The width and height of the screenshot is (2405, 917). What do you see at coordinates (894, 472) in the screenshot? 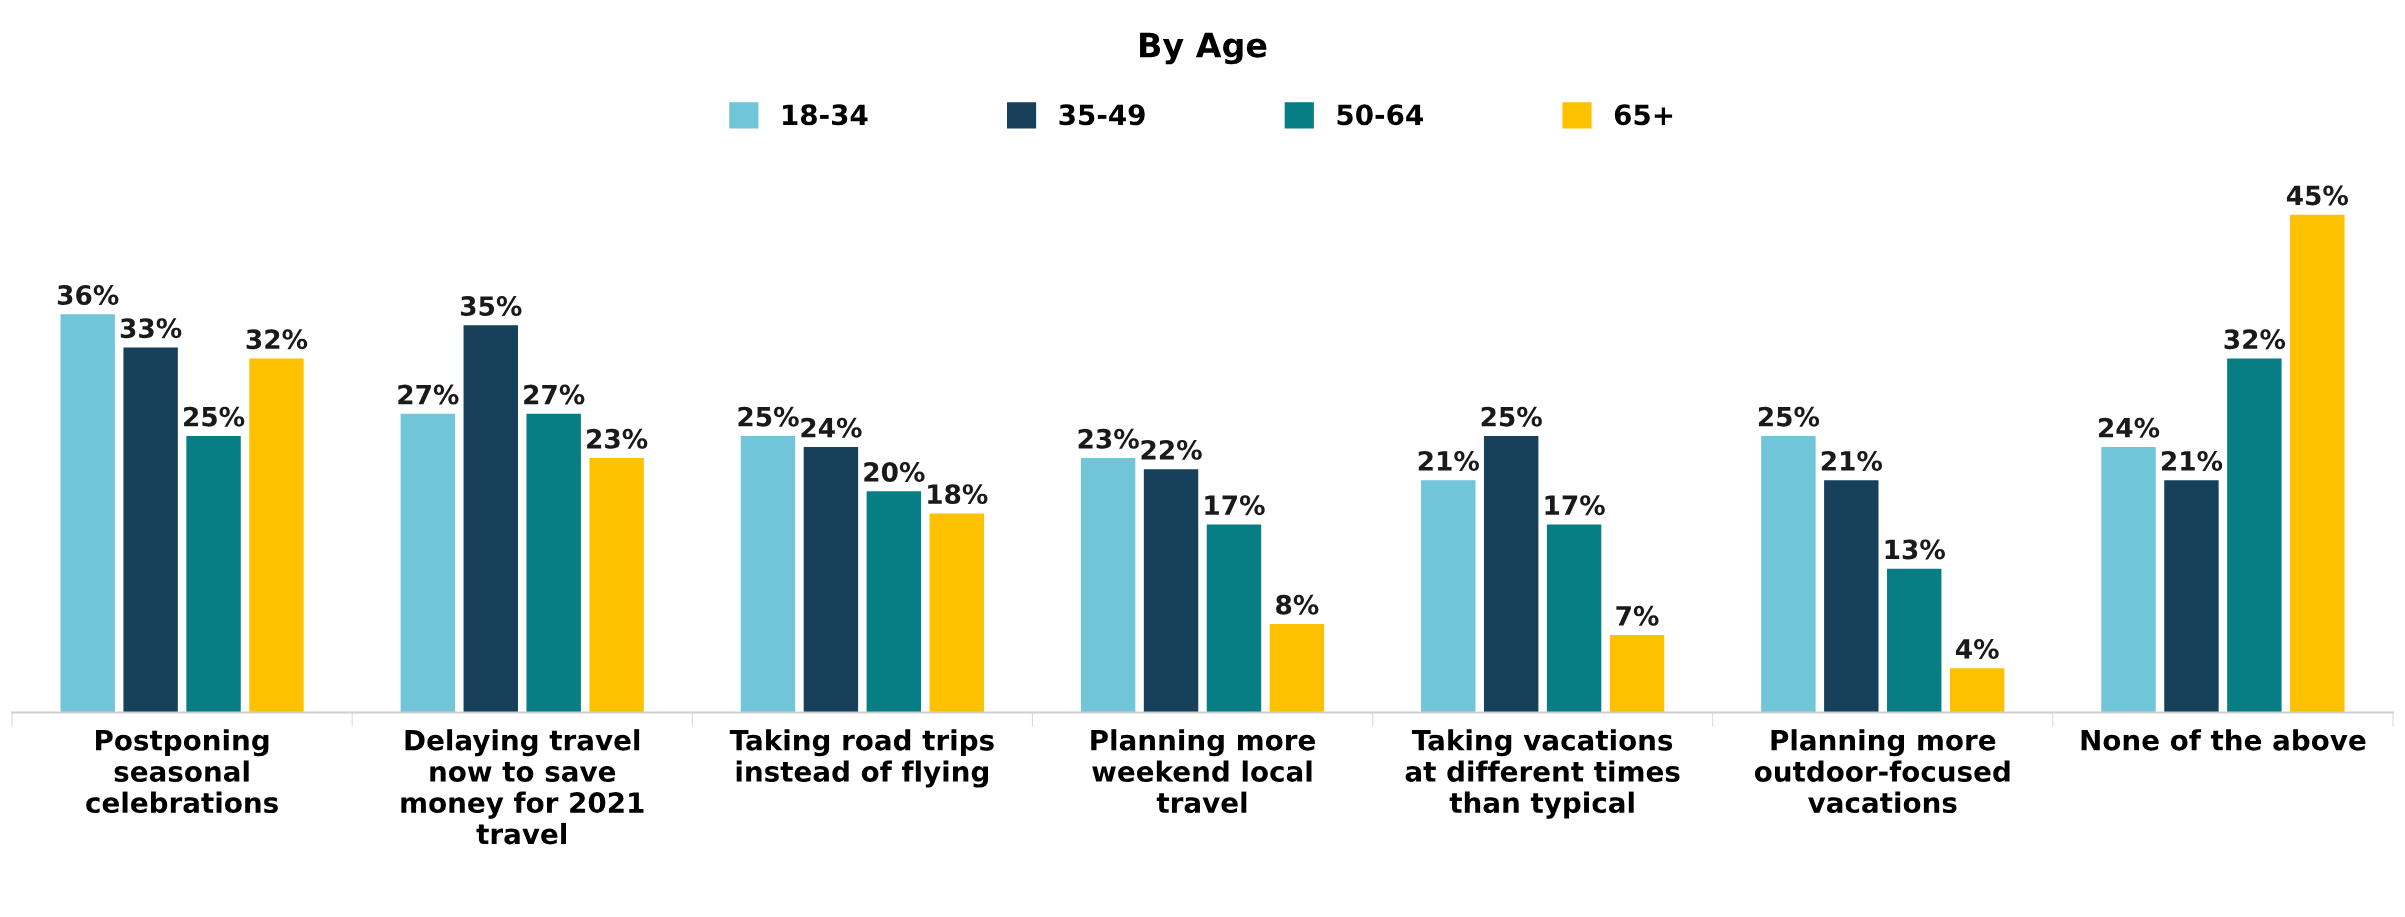
I see `data-label: 20%` at bounding box center [894, 472].